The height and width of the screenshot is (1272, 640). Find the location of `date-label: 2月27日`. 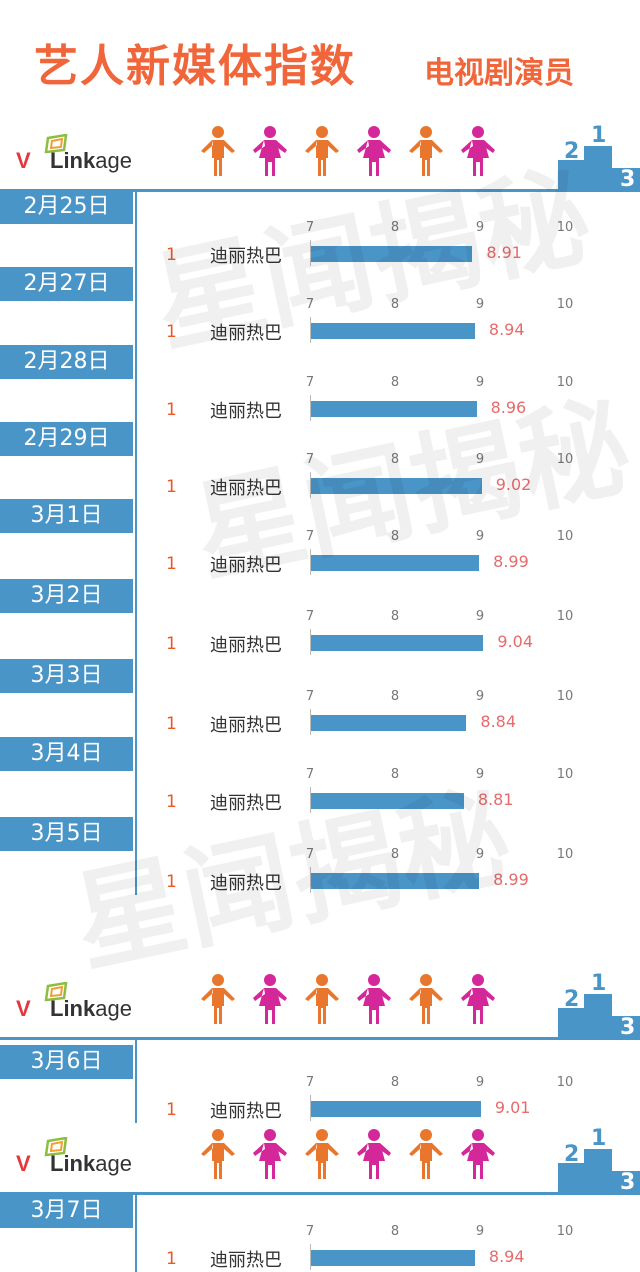

date-label: 2月27日 is located at coordinates (66, 284).